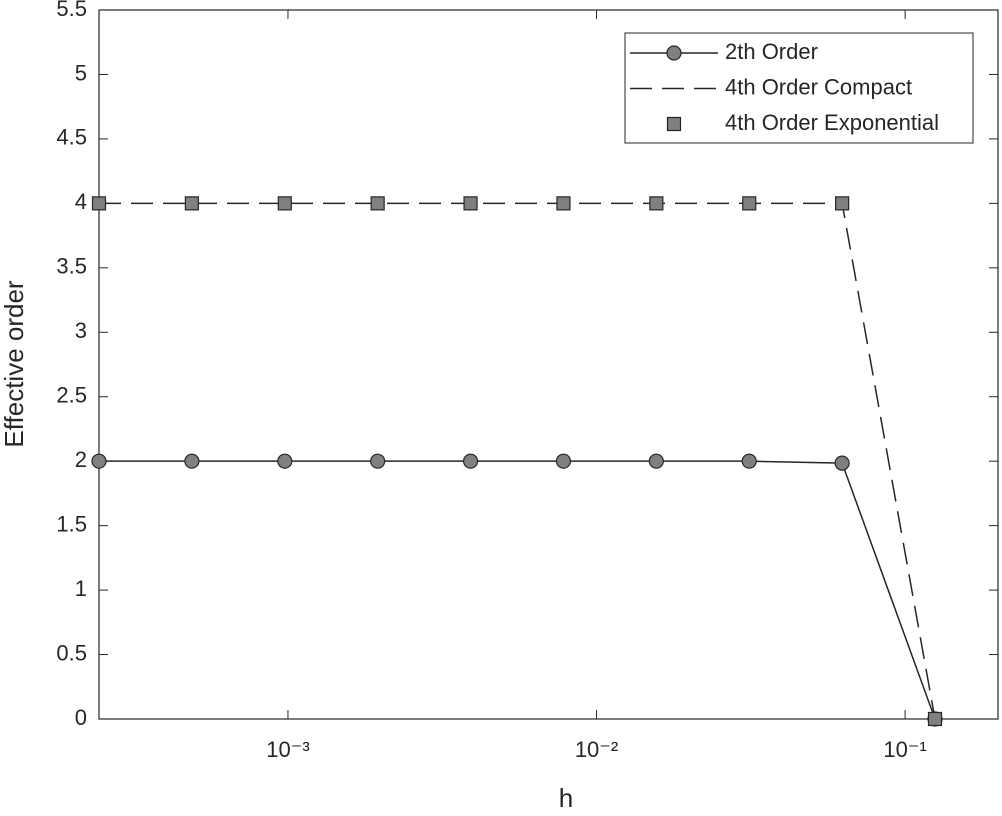 This screenshot has height=816, width=1002. Describe the element at coordinates (818, 86) in the screenshot. I see `legend-label: 4th Order Compact` at that location.